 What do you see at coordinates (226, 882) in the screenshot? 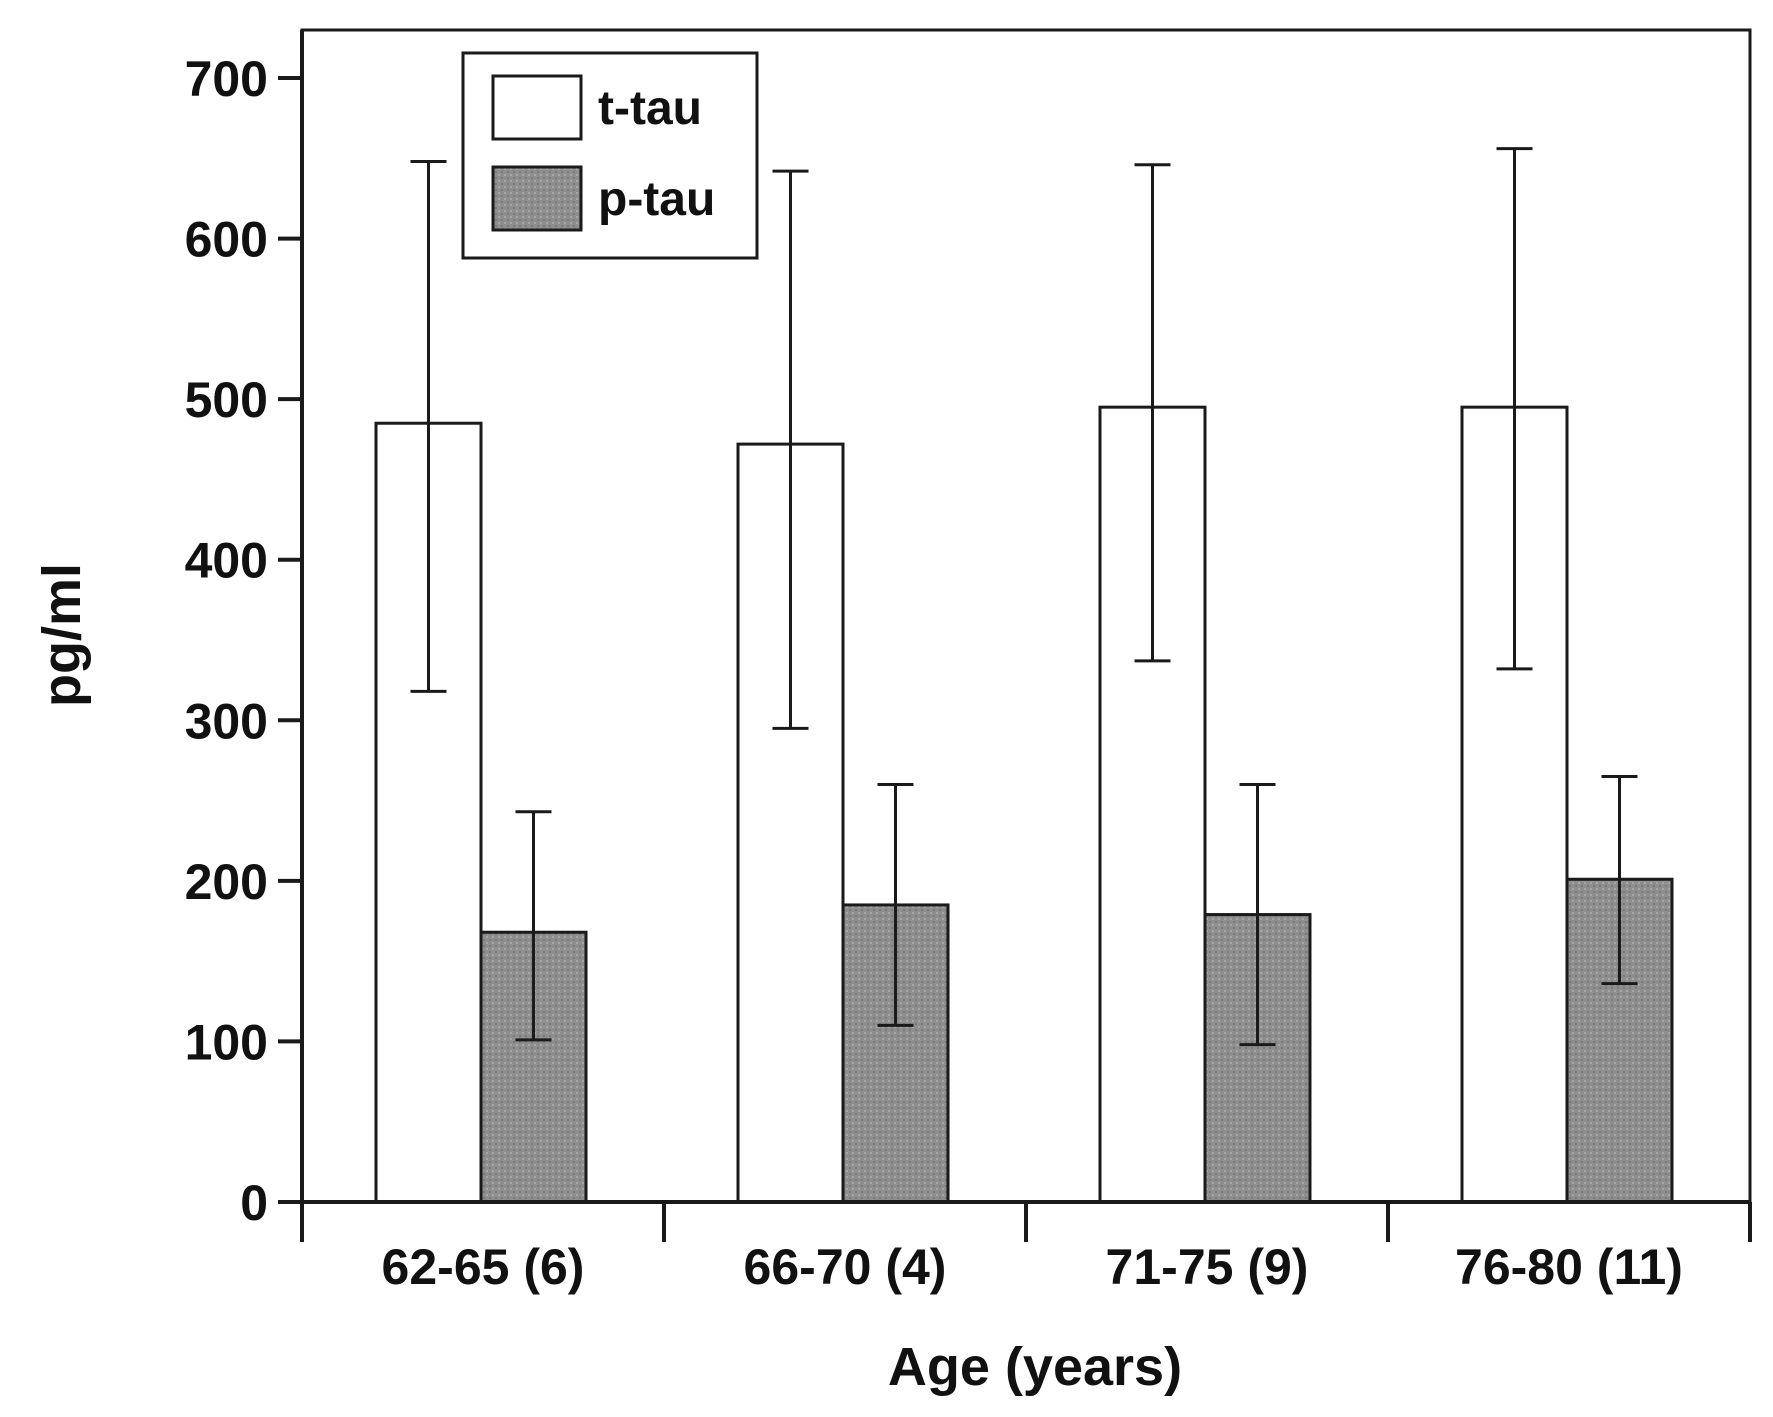
I see `y-tick-label: 200` at bounding box center [226, 882].